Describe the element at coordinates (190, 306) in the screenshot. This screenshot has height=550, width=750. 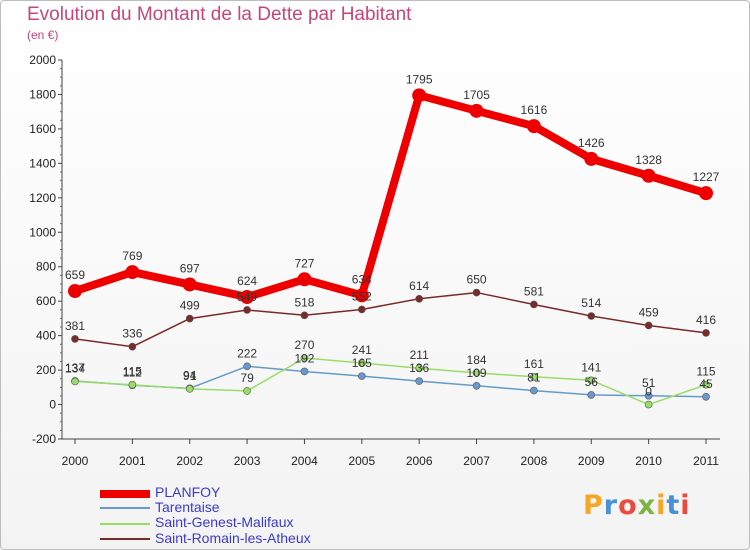
I see `data-label: 499` at that location.